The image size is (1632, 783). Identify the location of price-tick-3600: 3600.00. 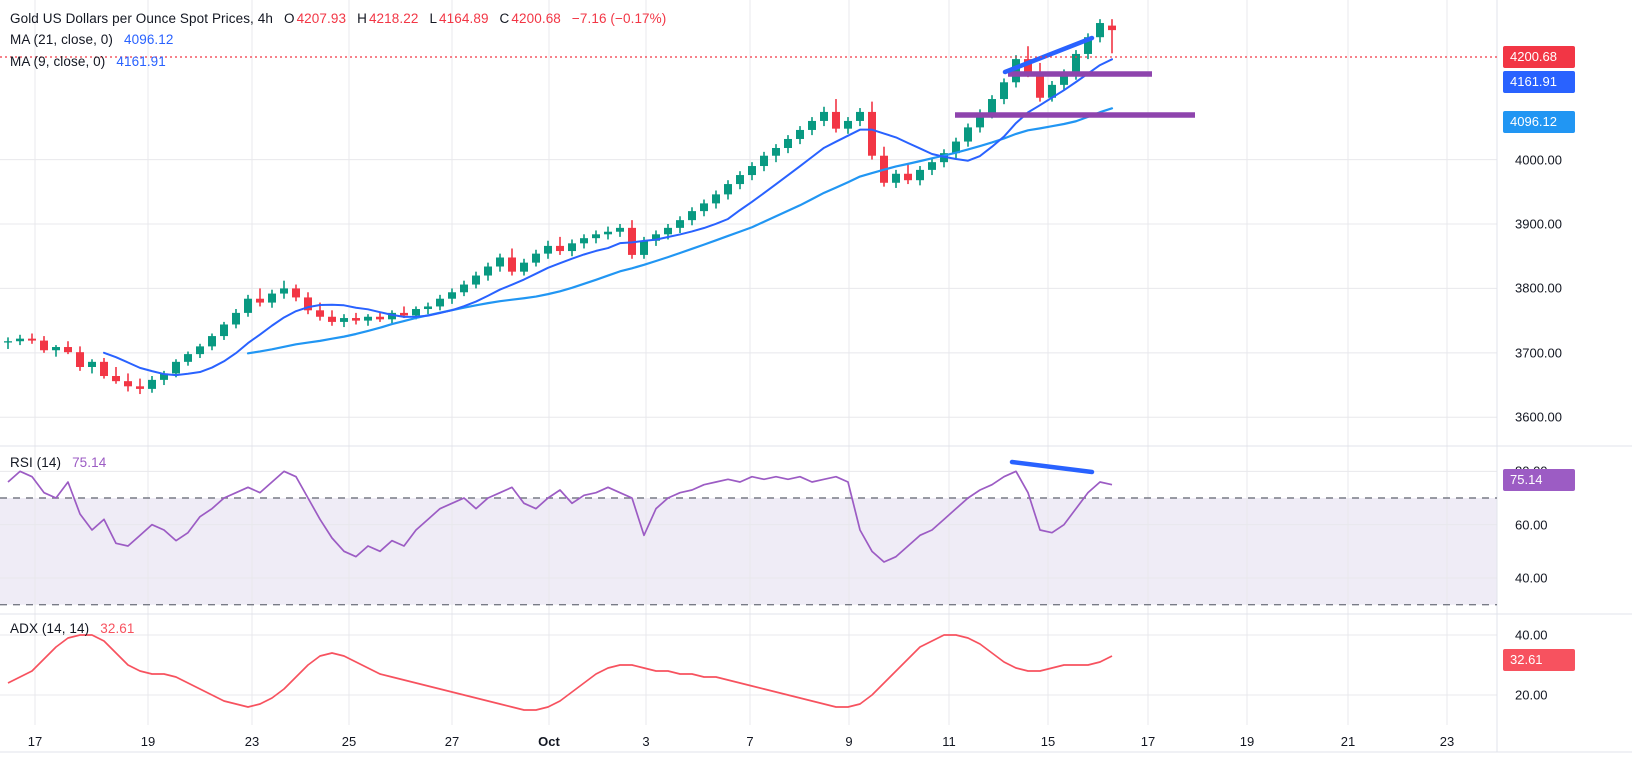
(1538, 417).